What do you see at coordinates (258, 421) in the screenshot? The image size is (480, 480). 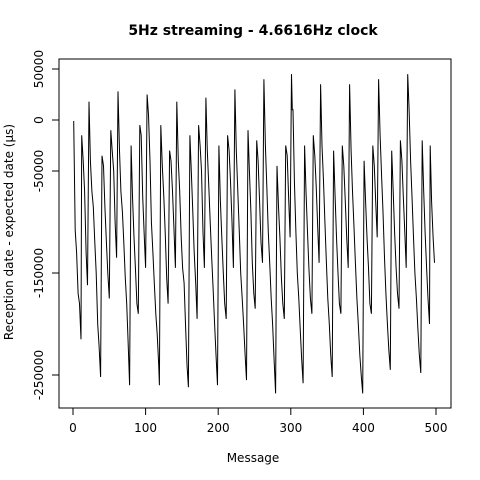 I see `x-axis: 0 100 200 300 400 500` at bounding box center [258, 421].